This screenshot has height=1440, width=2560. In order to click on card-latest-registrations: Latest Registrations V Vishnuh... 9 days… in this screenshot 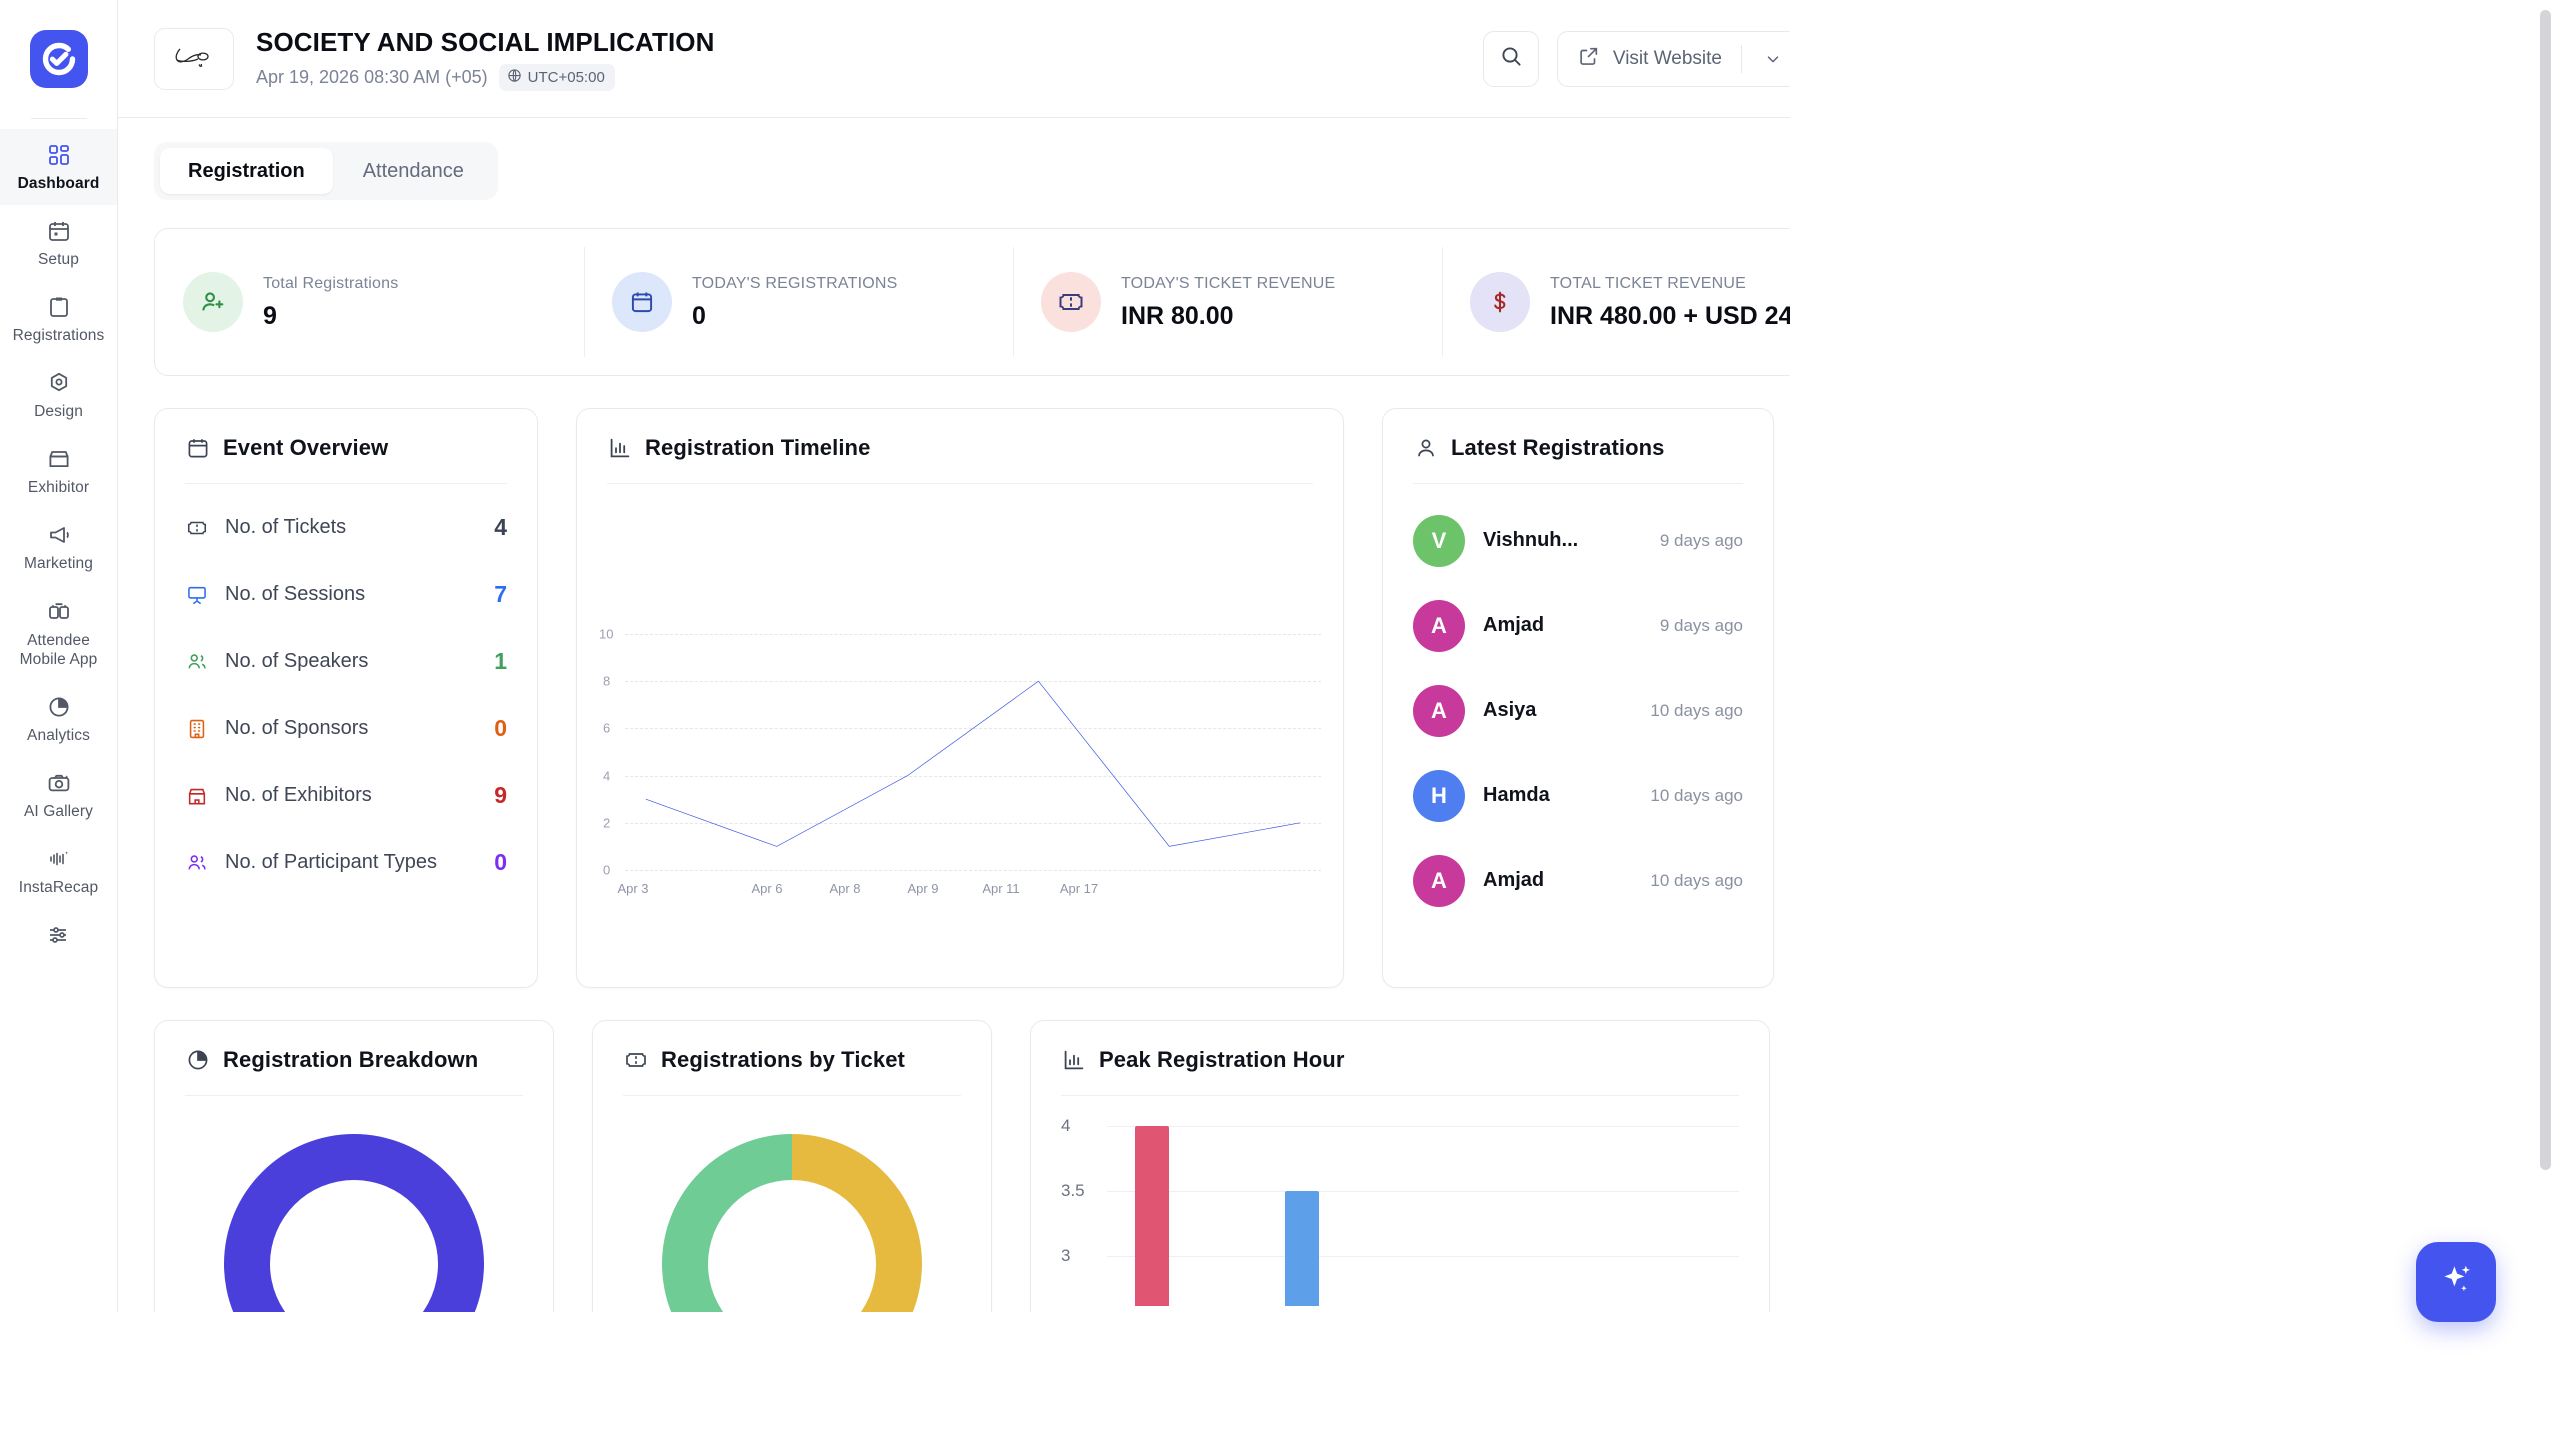, I will do `click(1578, 698)`.